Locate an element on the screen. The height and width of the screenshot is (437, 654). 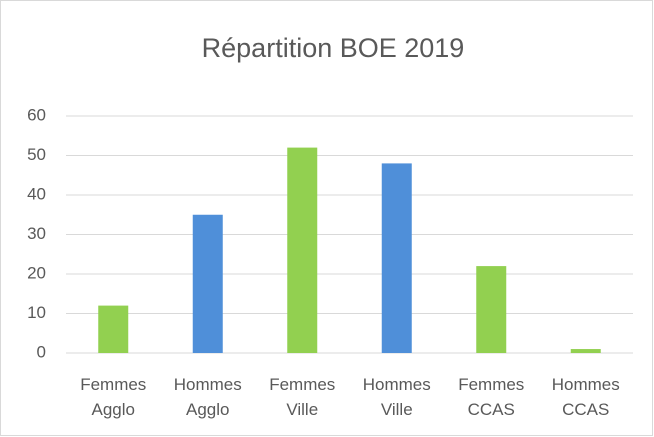
x-tick-label: Hommes Agglo is located at coordinates (207, 397).